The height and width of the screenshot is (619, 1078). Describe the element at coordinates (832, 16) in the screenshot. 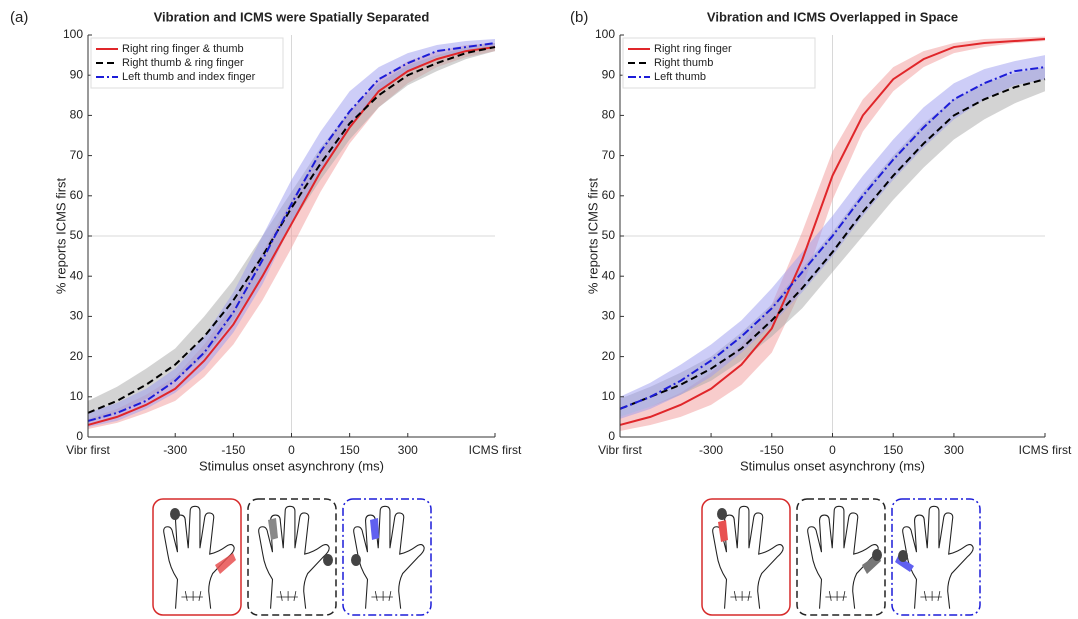

I see `chart-title: Vibration and ICMS Overlapped in Space` at that location.